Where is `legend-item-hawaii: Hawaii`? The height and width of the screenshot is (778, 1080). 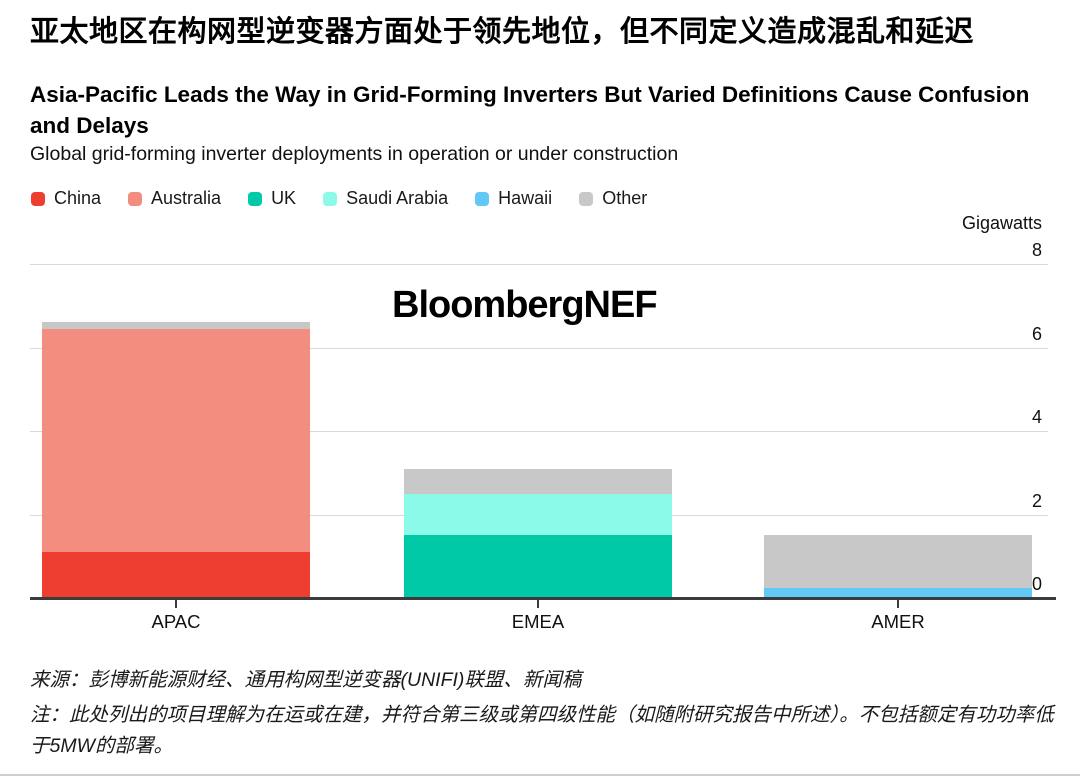 legend-item-hawaii: Hawaii is located at coordinates (513, 198).